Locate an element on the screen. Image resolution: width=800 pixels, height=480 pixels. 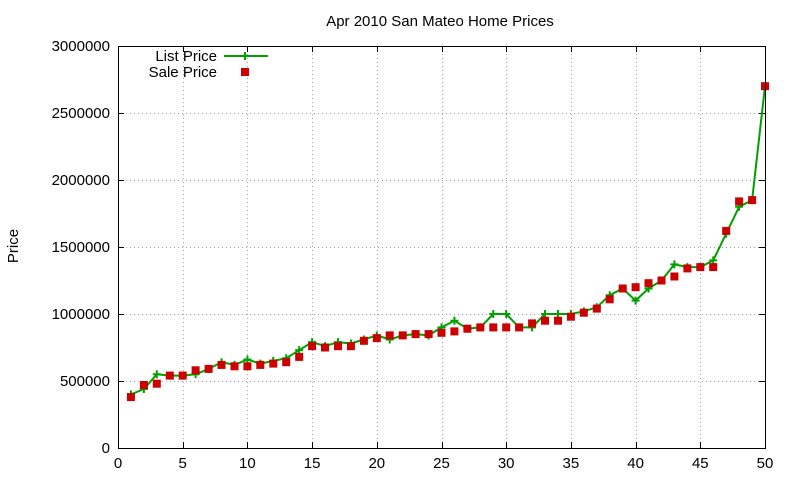
y-axis-label: Price is located at coordinates (13, 246).